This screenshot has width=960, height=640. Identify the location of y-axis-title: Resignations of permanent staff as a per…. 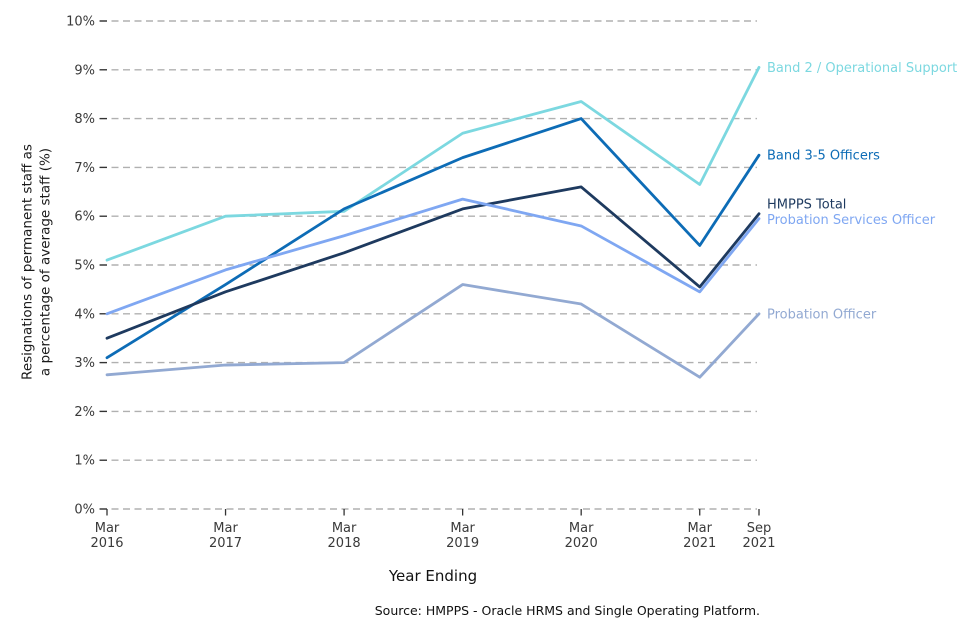
(36, 262).